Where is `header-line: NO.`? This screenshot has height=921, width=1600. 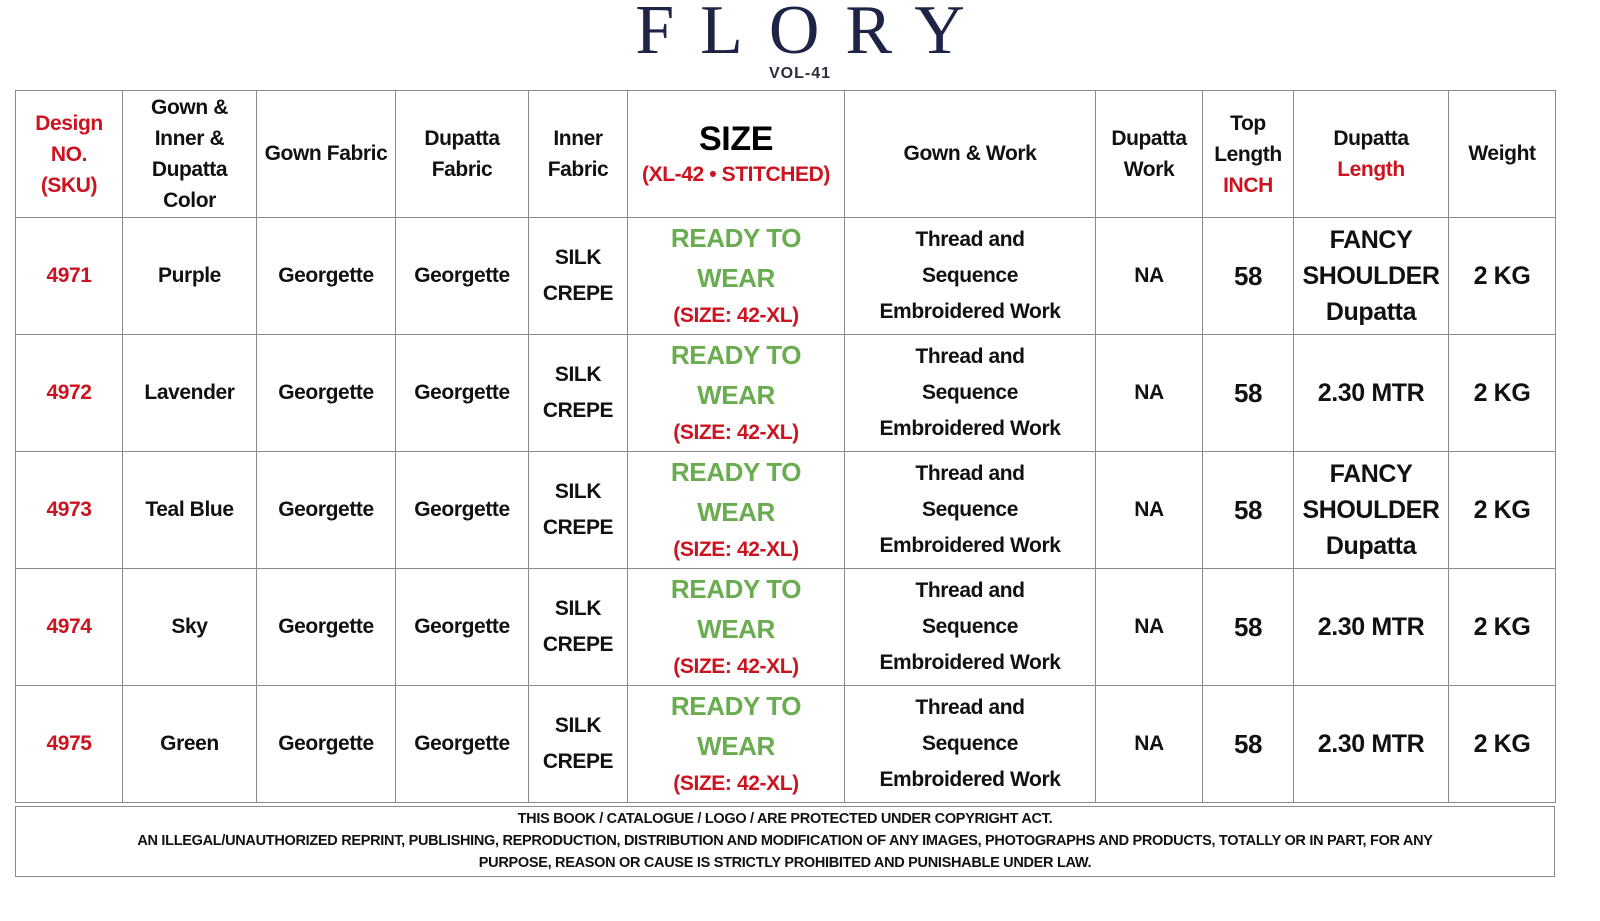 header-line: NO. is located at coordinates (69, 154).